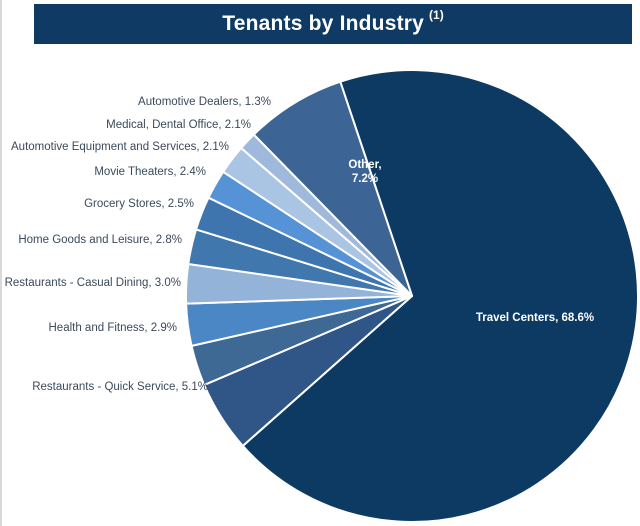 Image resolution: width=640 pixels, height=526 pixels. Describe the element at coordinates (535, 318) in the screenshot. I see `slice-label-travel-centers: Travel Centers, 68.6%` at that location.